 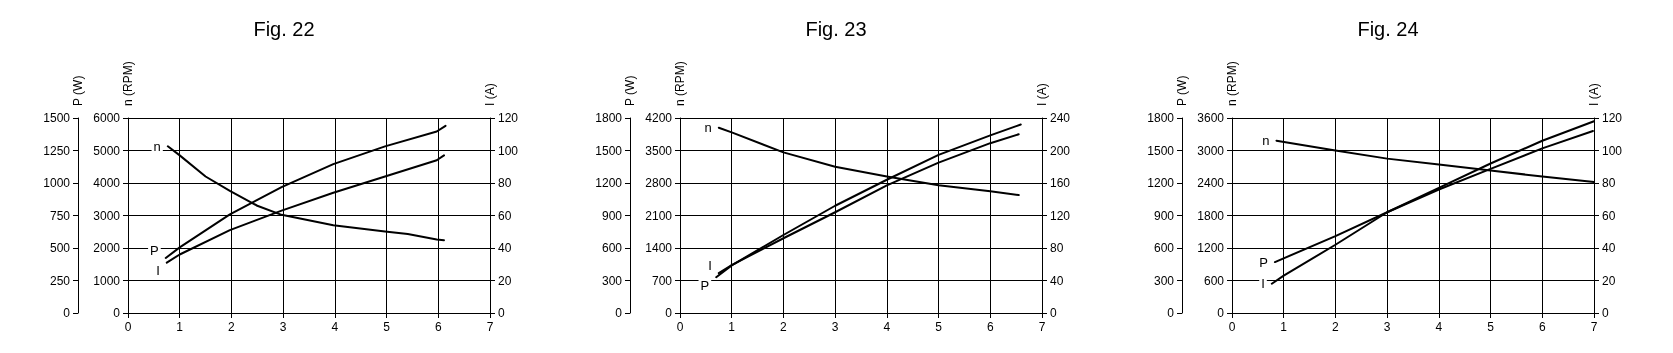 What do you see at coordinates (1211, 248) in the screenshot?
I see `y-tick-label: 1200` at bounding box center [1211, 248].